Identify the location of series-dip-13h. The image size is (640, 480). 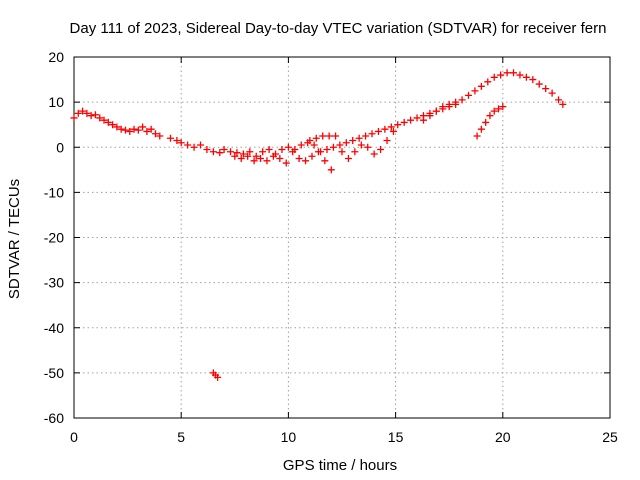
(367, 145).